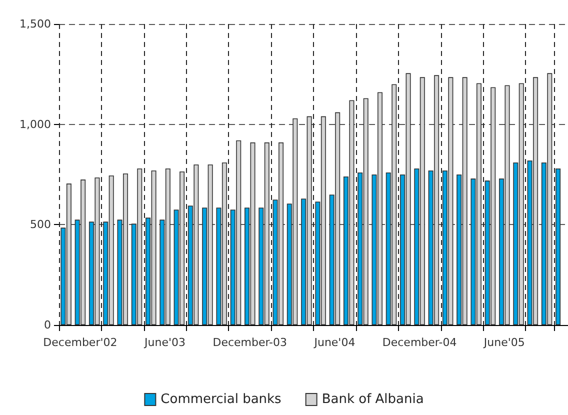 The image size is (568, 415). Describe the element at coordinates (334, 342) in the screenshot. I see `x-tick-label: June'04` at that location.